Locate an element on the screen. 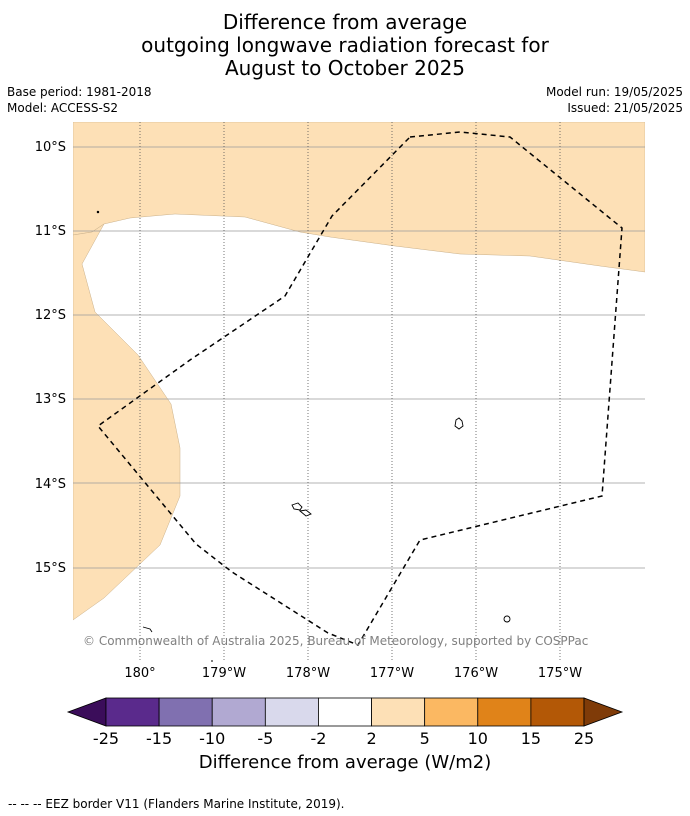 The image size is (690, 816). colorbar-tick-label: -5 is located at coordinates (265, 738).